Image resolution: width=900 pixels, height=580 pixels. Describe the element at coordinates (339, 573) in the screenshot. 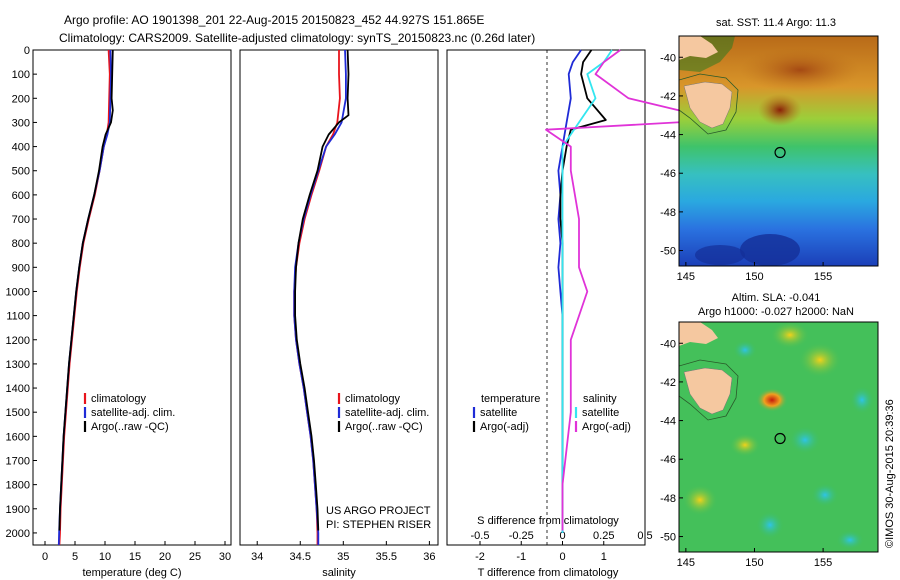

I see `salinity-axis-label: salinity` at that location.